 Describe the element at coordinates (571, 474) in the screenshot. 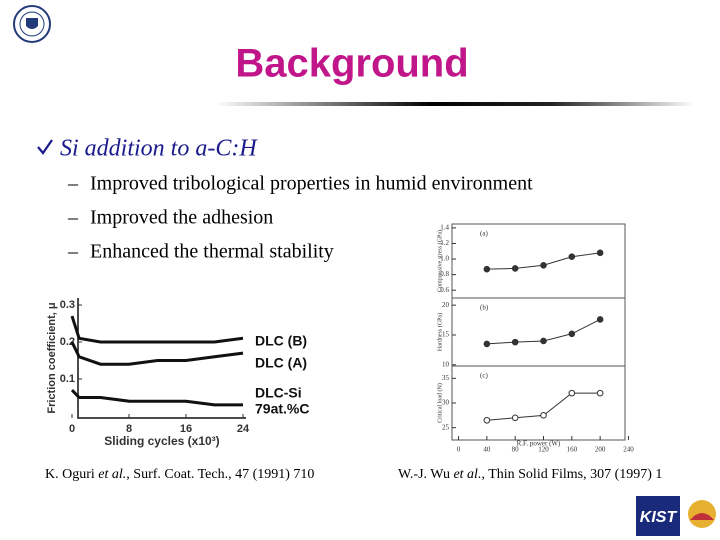

I see `ref-source: , Thin Solid Films, 307 (1997) 1` at that location.